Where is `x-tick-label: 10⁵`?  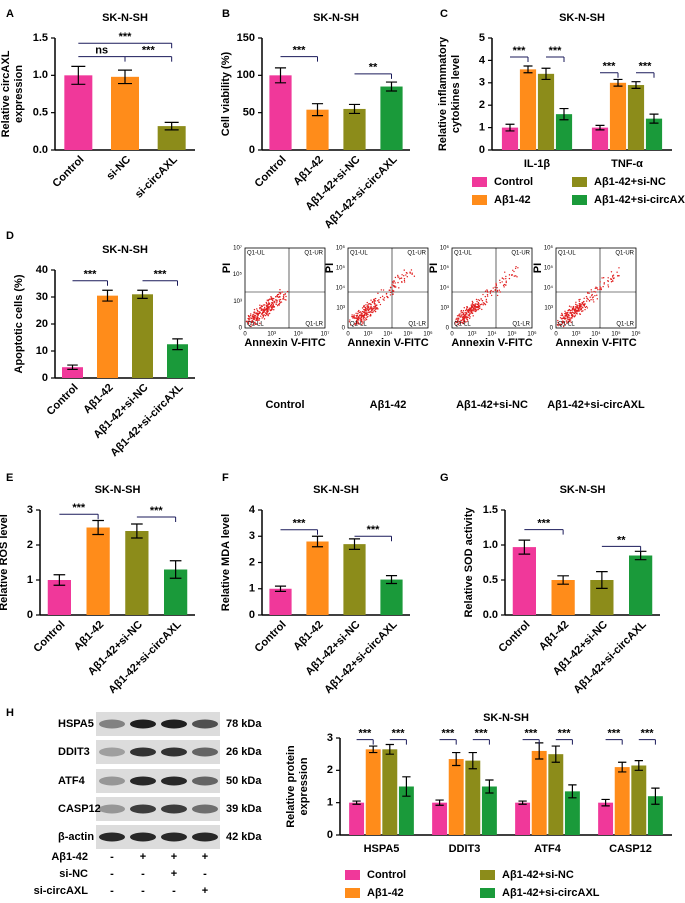 x-tick-label: 10⁵ is located at coordinates (512, 334).